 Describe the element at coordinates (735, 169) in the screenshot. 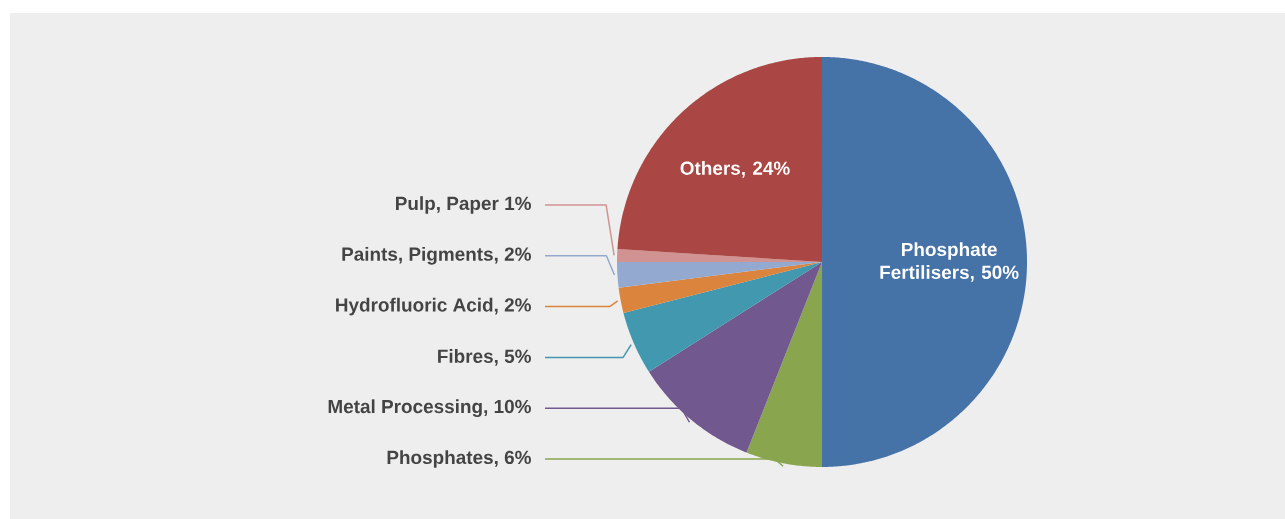

I see `slice-label: Others, 24%` at that location.